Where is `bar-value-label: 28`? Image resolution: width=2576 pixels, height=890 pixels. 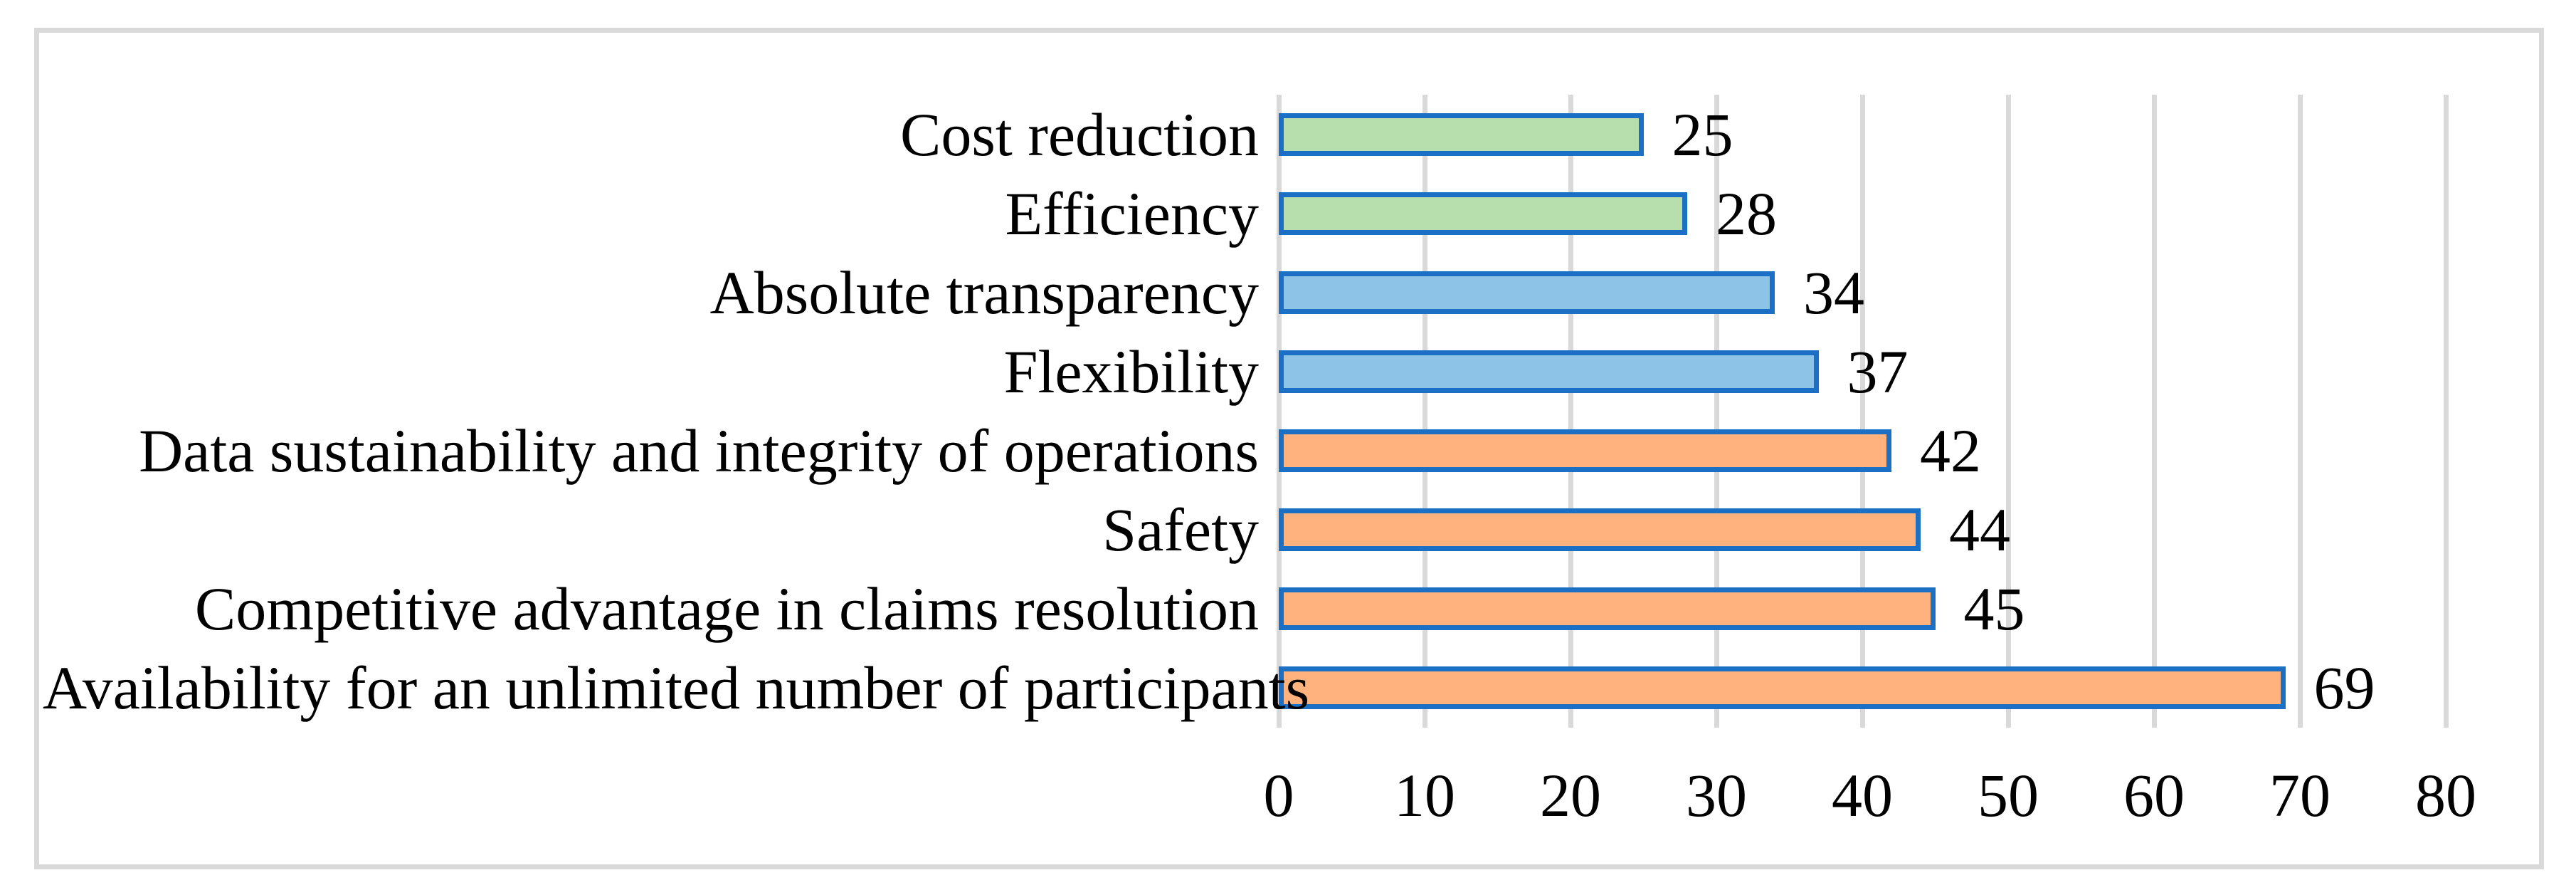
bar-value-label: 28 is located at coordinates (1746, 214).